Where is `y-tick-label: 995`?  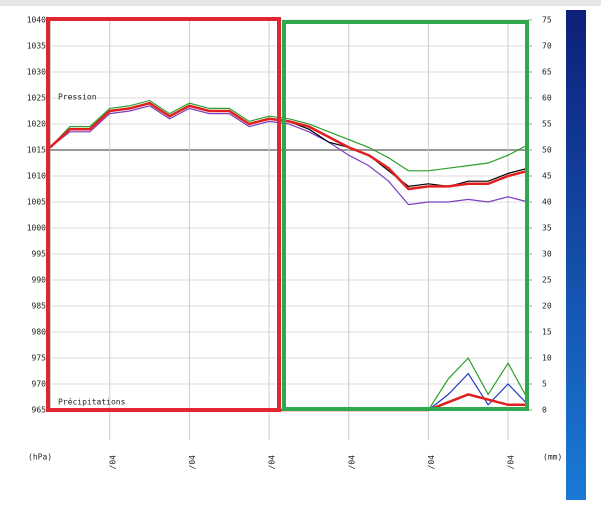 y-tick-label: 995 is located at coordinates (39, 254).